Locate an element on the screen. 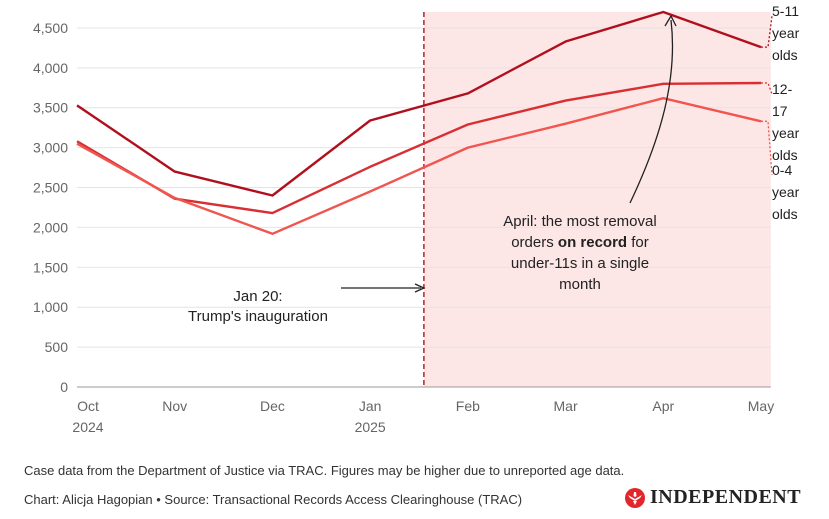 The image size is (829, 519). annotation-text: month is located at coordinates (580, 284).